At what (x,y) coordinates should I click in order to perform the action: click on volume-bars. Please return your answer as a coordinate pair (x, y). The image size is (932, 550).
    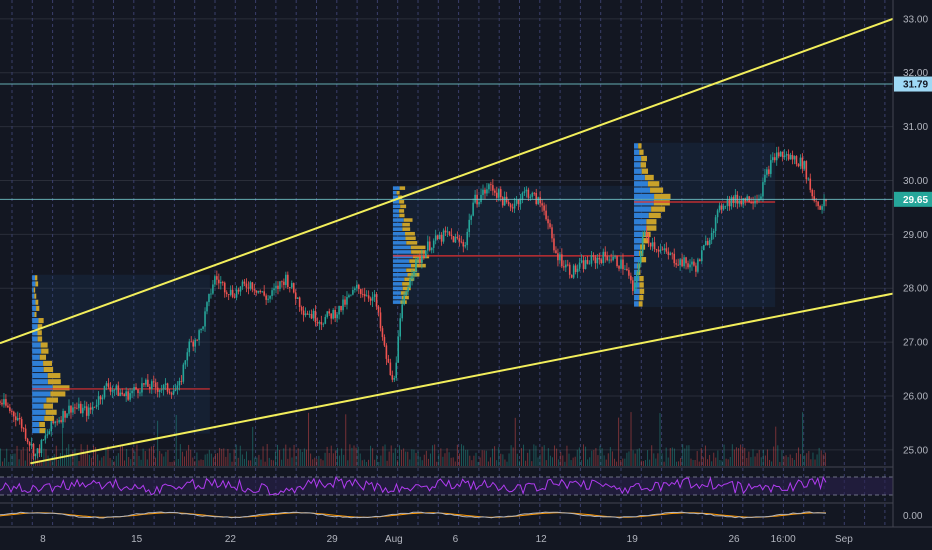
    Looking at the image, I should click on (413, 439).